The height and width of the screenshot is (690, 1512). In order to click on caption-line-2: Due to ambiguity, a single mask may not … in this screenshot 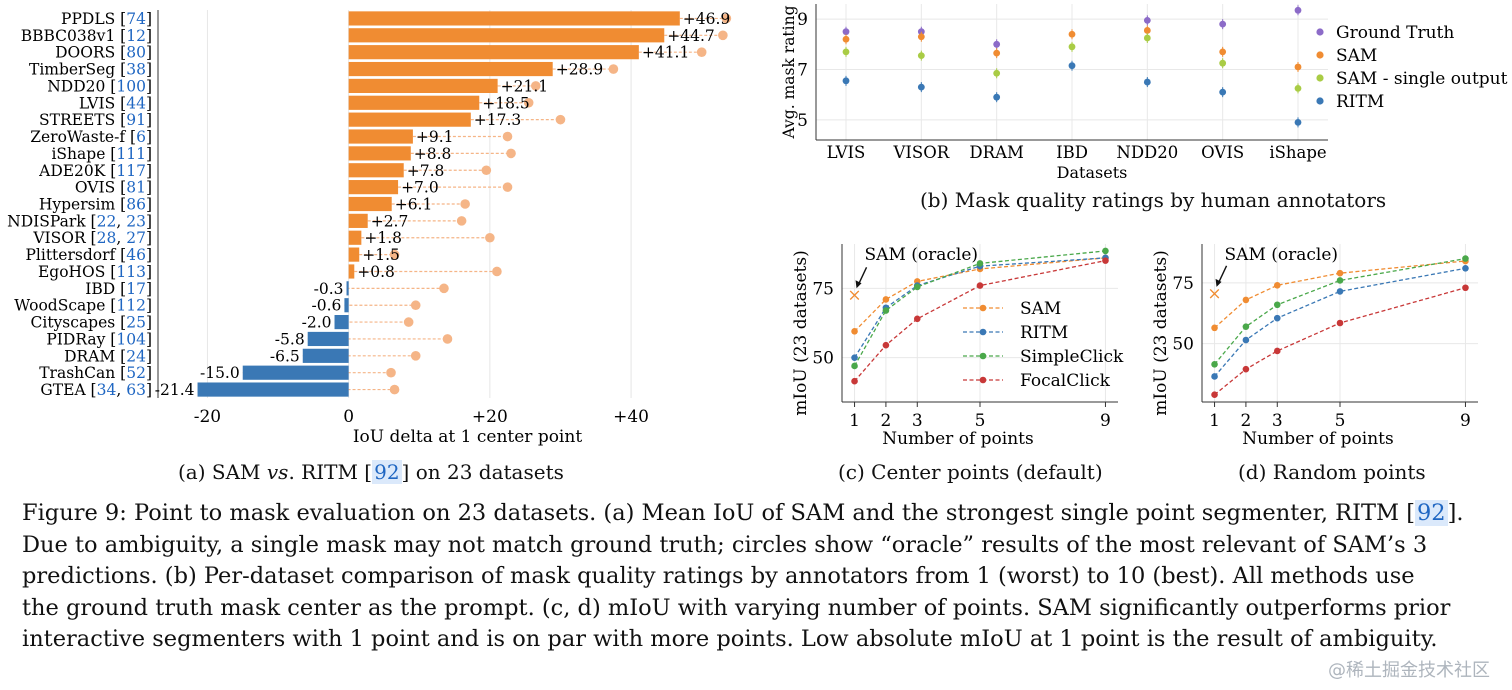, I will do `click(725, 544)`.